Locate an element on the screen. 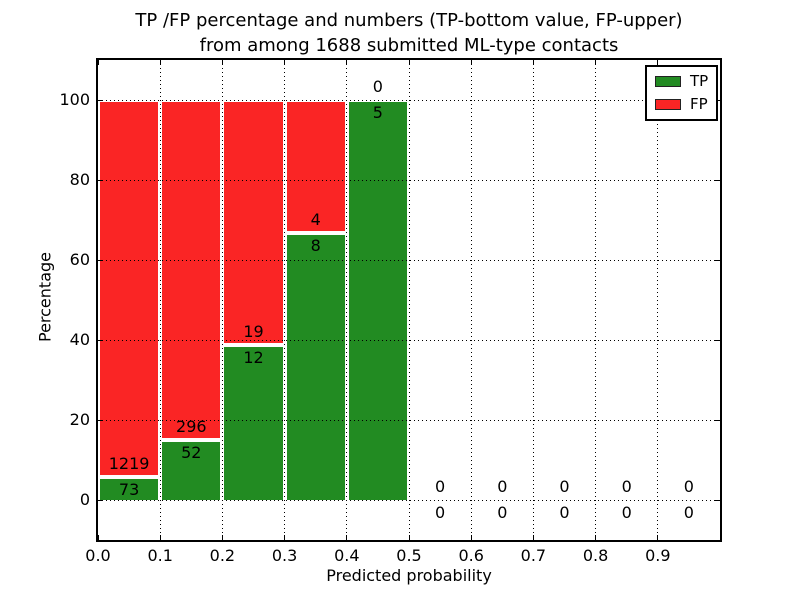 The width and height of the screenshot is (800, 600). y-tick-label: 80 is located at coordinates (79, 179).